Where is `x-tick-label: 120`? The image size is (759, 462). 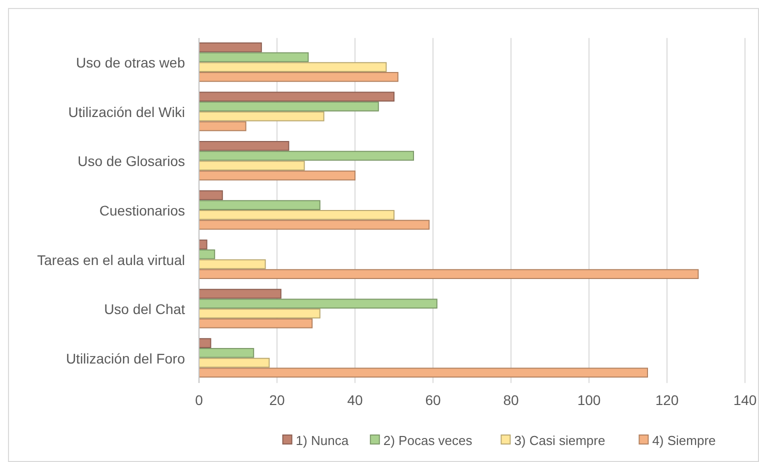
x-tick-label: 120 is located at coordinates (667, 400).